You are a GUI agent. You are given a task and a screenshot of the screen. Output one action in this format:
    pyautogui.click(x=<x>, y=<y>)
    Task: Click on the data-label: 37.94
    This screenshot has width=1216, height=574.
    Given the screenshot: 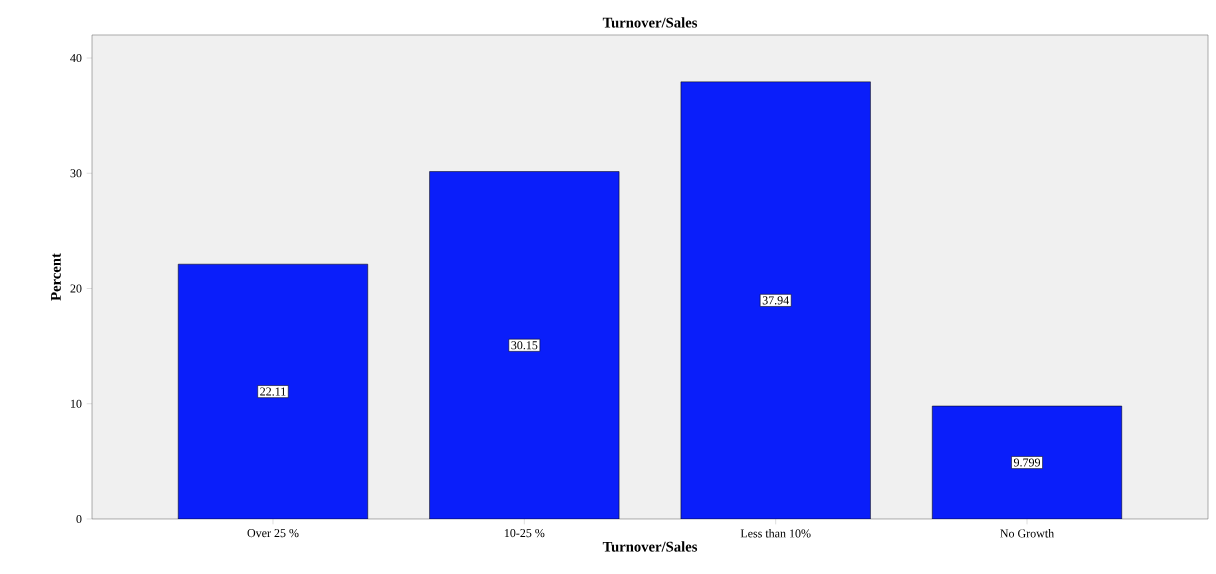 What is the action you would take?
    pyautogui.click(x=775, y=300)
    